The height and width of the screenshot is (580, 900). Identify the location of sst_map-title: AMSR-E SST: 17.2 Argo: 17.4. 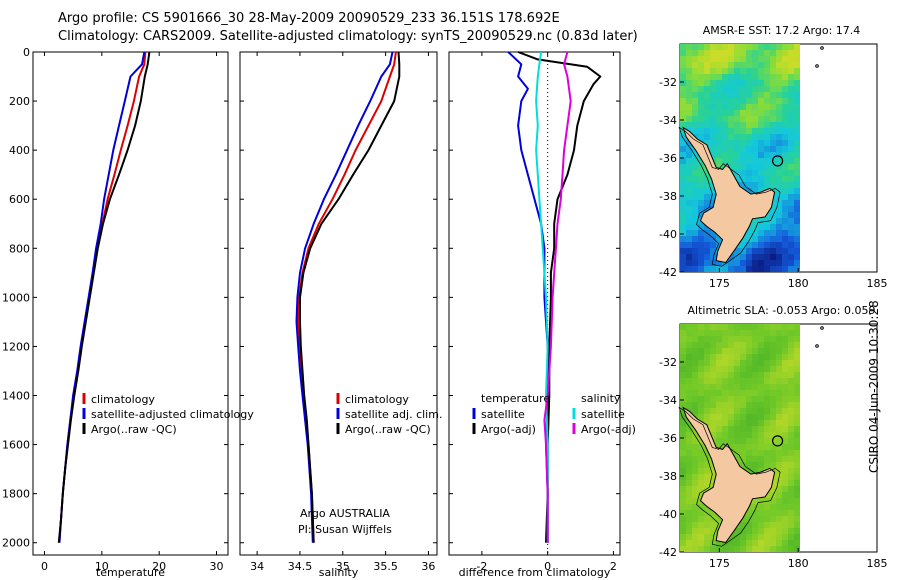
(782, 30).